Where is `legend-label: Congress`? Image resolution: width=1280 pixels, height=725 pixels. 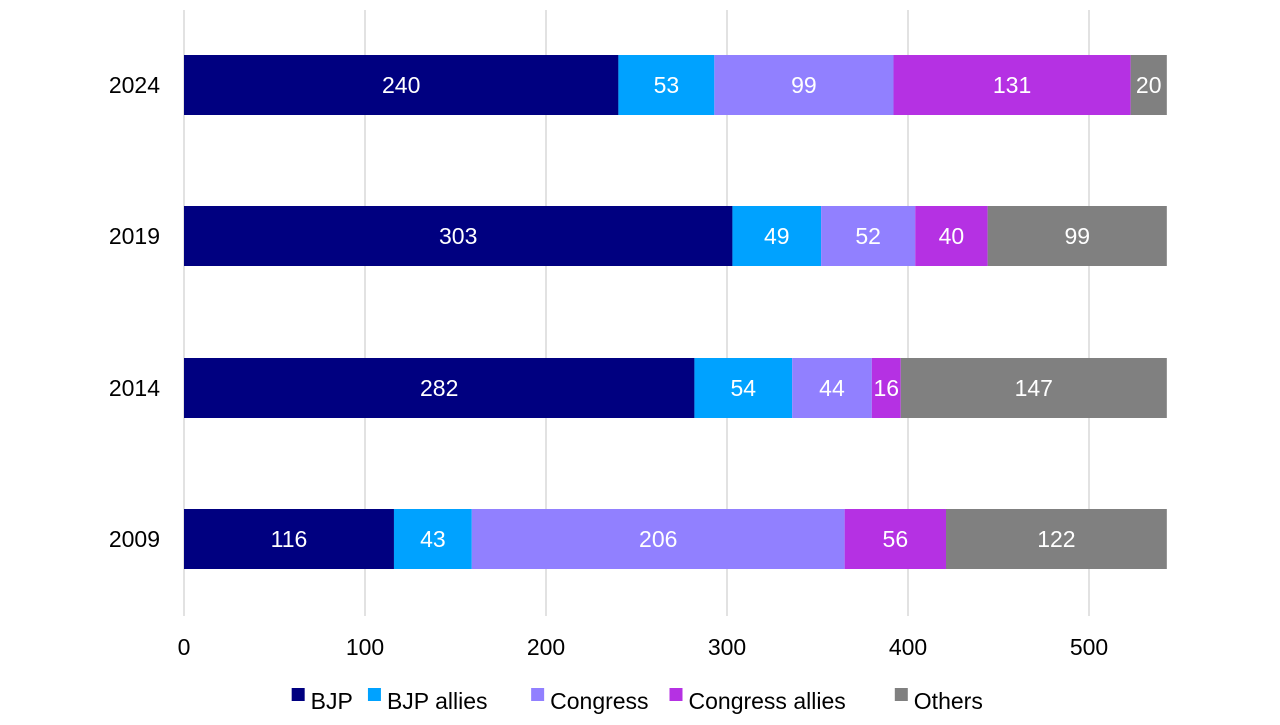 legend-label: Congress is located at coordinates (599, 701).